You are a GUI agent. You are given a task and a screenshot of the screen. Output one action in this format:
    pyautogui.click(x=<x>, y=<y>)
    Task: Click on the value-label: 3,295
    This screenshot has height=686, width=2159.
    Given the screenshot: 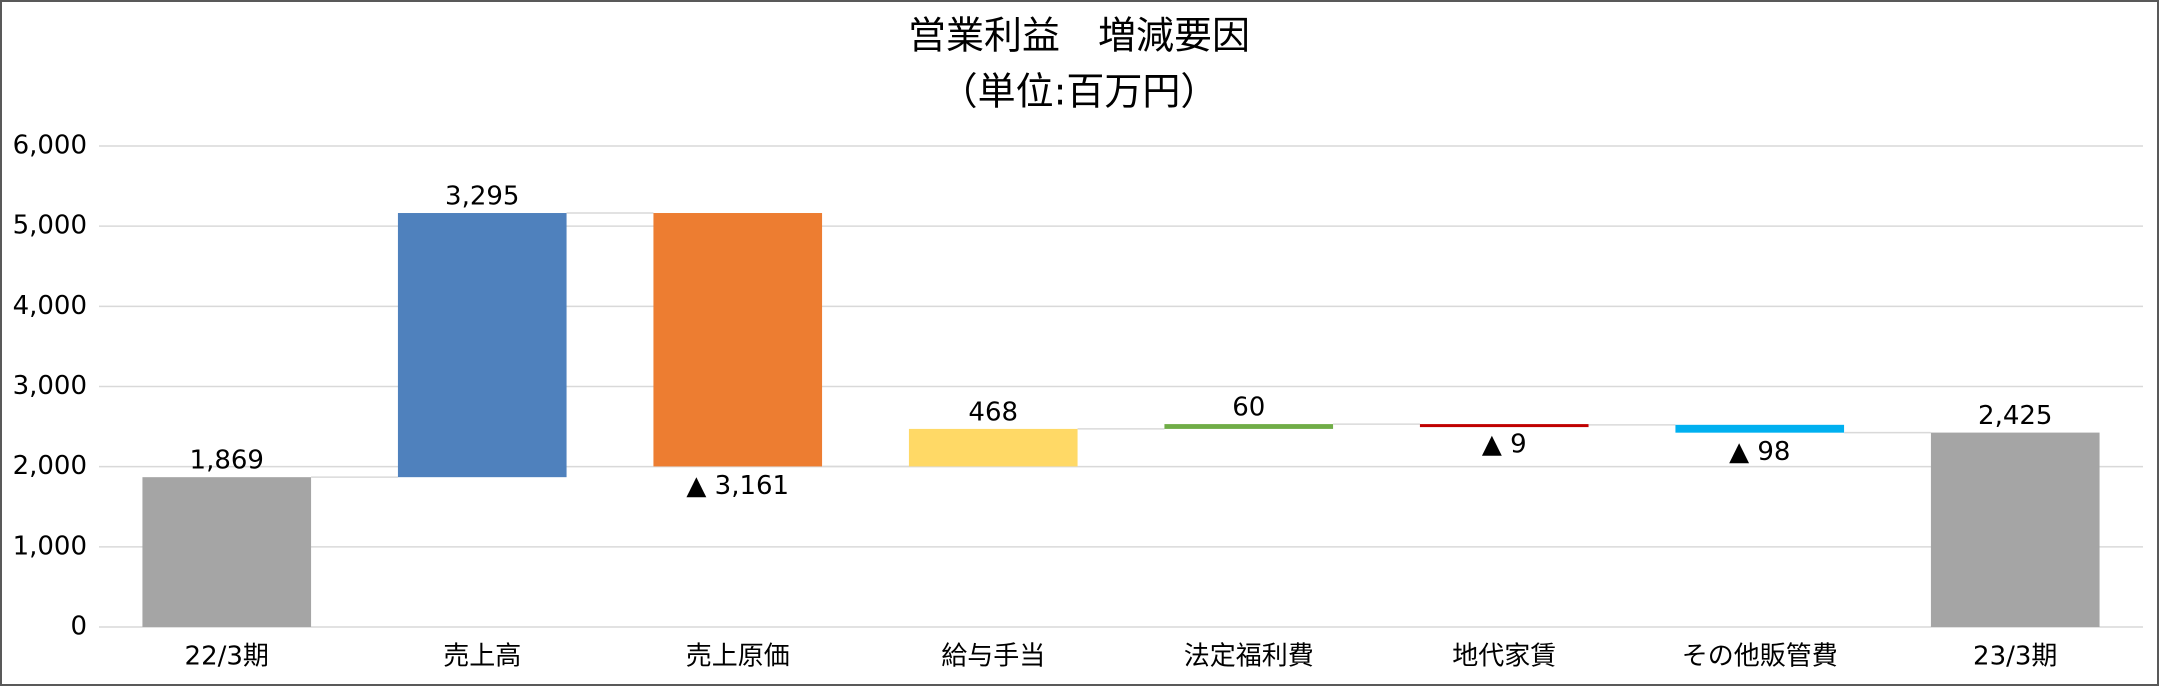 What is the action you would take?
    pyautogui.click(x=482, y=197)
    